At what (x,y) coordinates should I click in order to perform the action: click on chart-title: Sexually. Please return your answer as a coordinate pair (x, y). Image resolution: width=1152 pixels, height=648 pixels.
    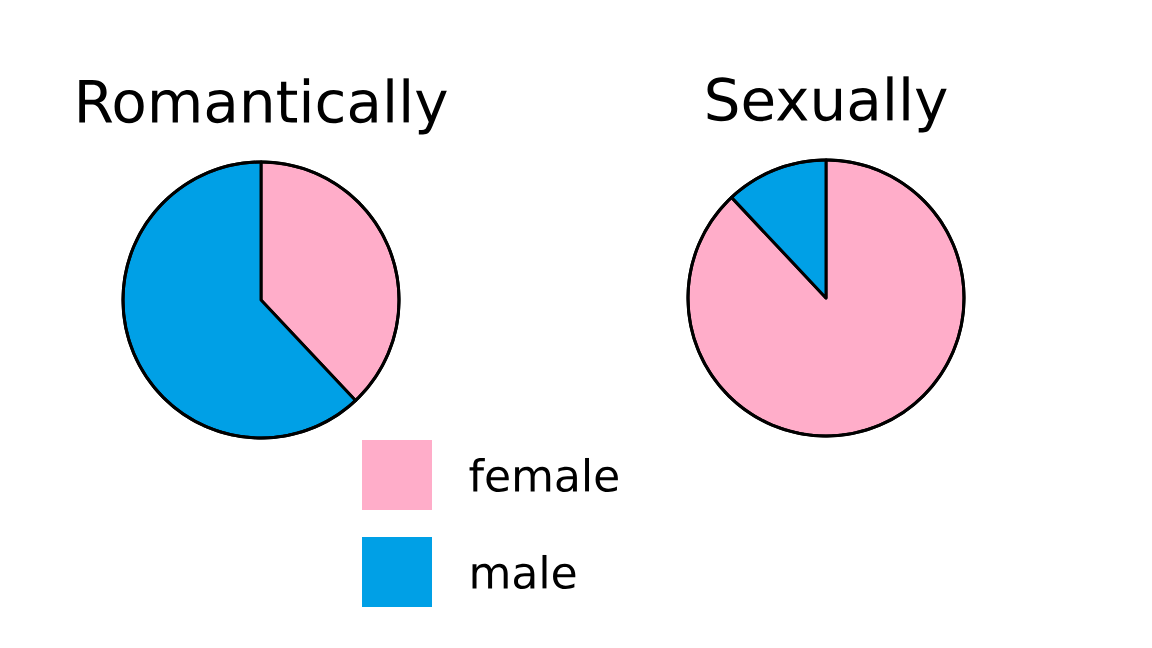
    Looking at the image, I should click on (827, 104).